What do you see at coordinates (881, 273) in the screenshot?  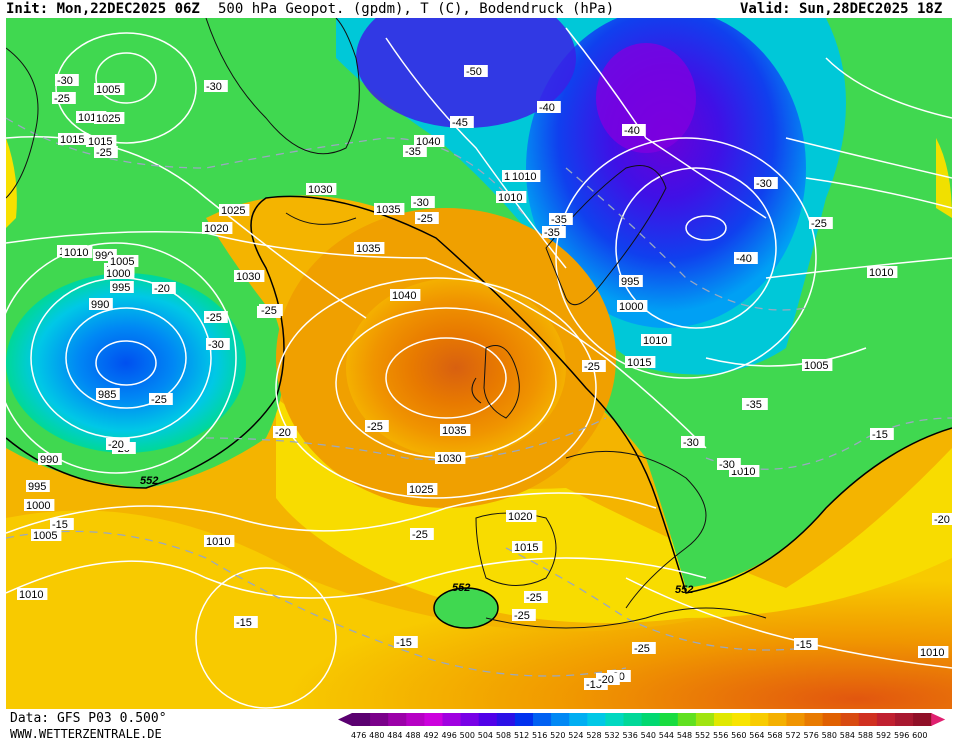 I see `isobar-label: 1010` at bounding box center [881, 273].